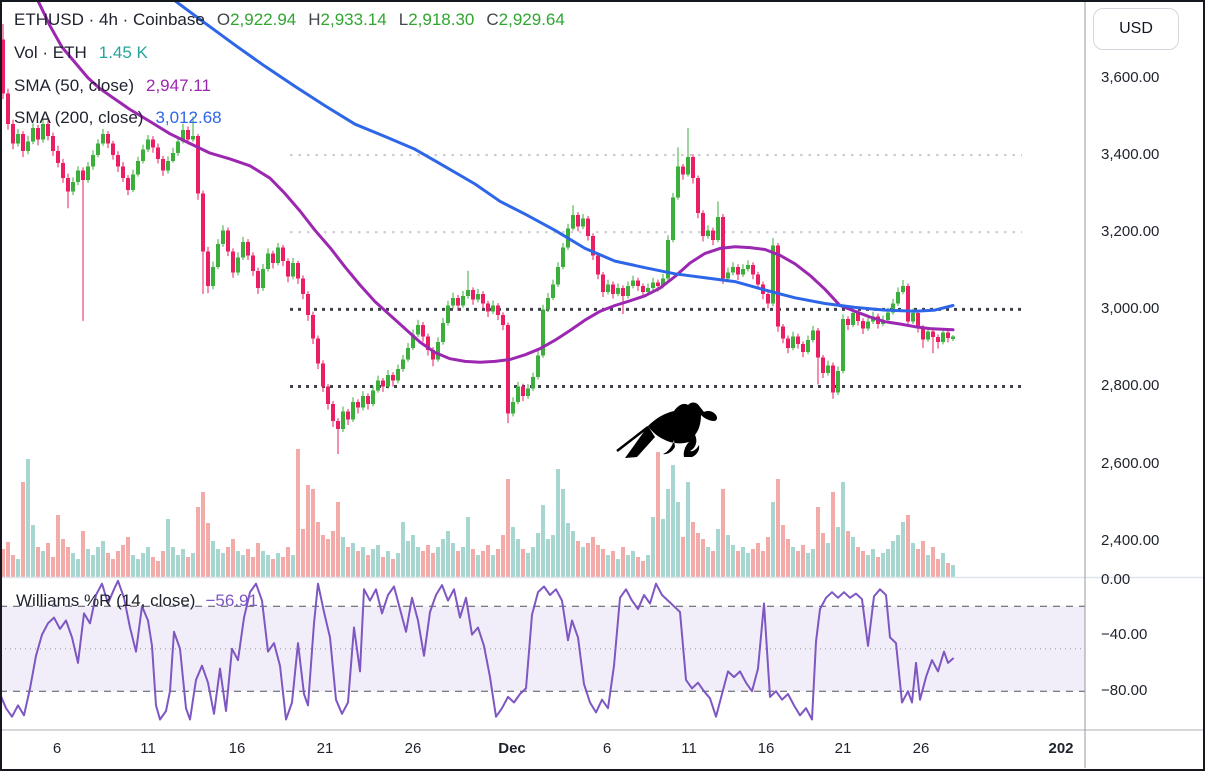  Describe the element at coordinates (109, 19) in the screenshot. I see `symbol-title: ETHUSD · 4h · Coinbase` at that location.